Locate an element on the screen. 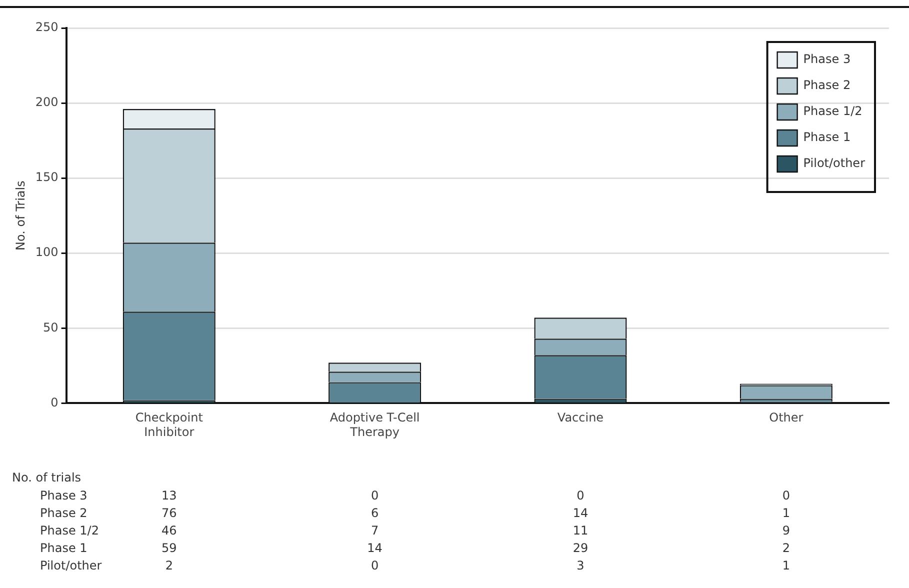  text: Phase 2 is located at coordinates (64, 513).